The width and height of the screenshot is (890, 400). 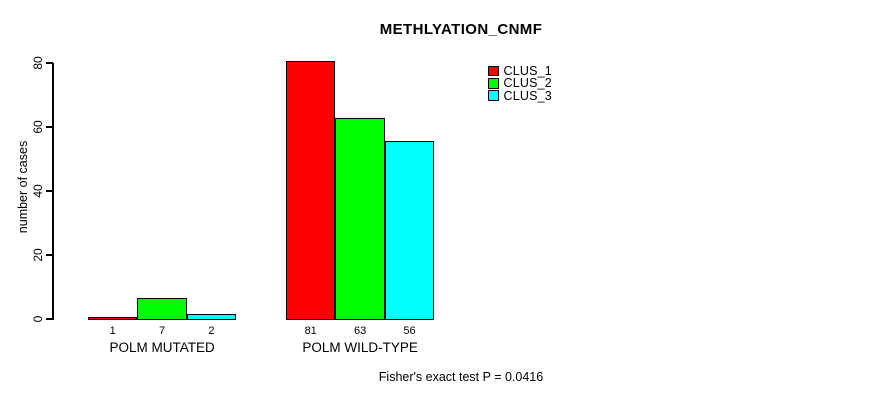 What do you see at coordinates (38, 63) in the screenshot?
I see `y-axis-tick-label: 80` at bounding box center [38, 63].